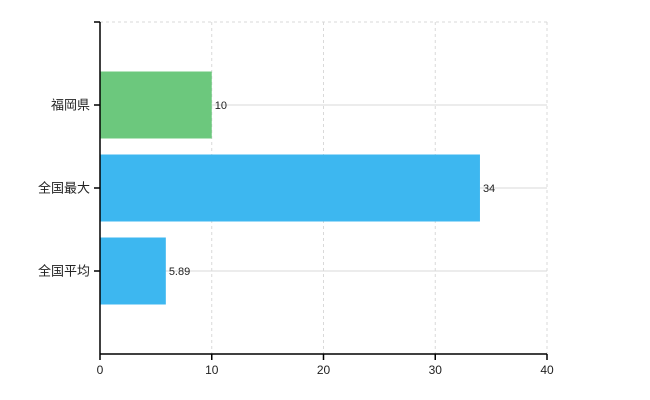  What do you see at coordinates (436, 370) in the screenshot?
I see `x-tick-label: 30` at bounding box center [436, 370].